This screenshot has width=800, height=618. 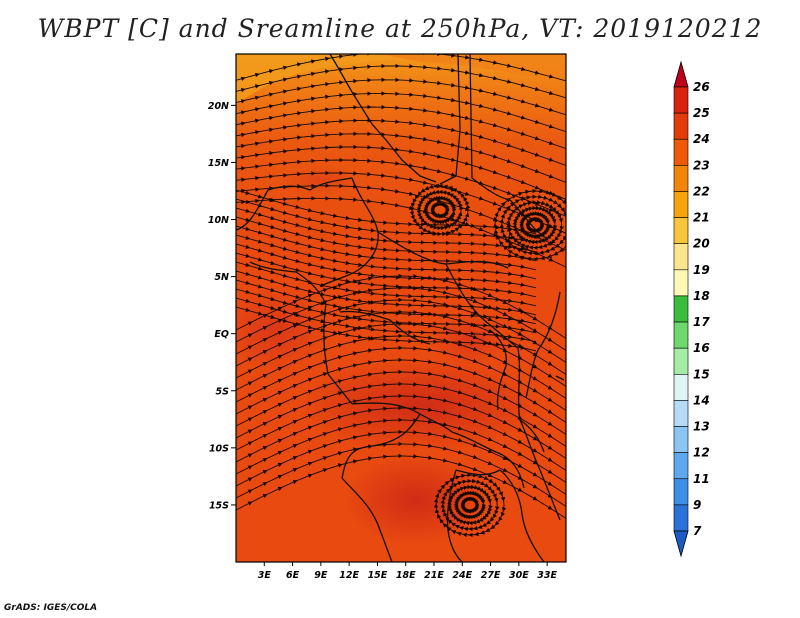 What do you see at coordinates (701, 427) in the screenshot?
I see `colorbar-label: 13` at bounding box center [701, 427].